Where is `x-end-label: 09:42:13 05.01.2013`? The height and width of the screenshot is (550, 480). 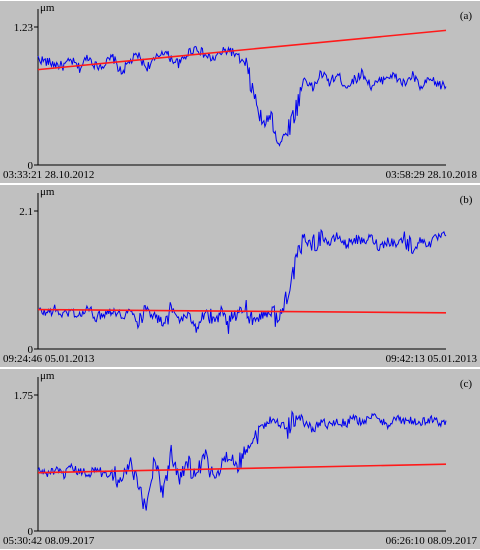 x-end-label: 09:42:13 05.01.2013 is located at coordinates (432, 359).